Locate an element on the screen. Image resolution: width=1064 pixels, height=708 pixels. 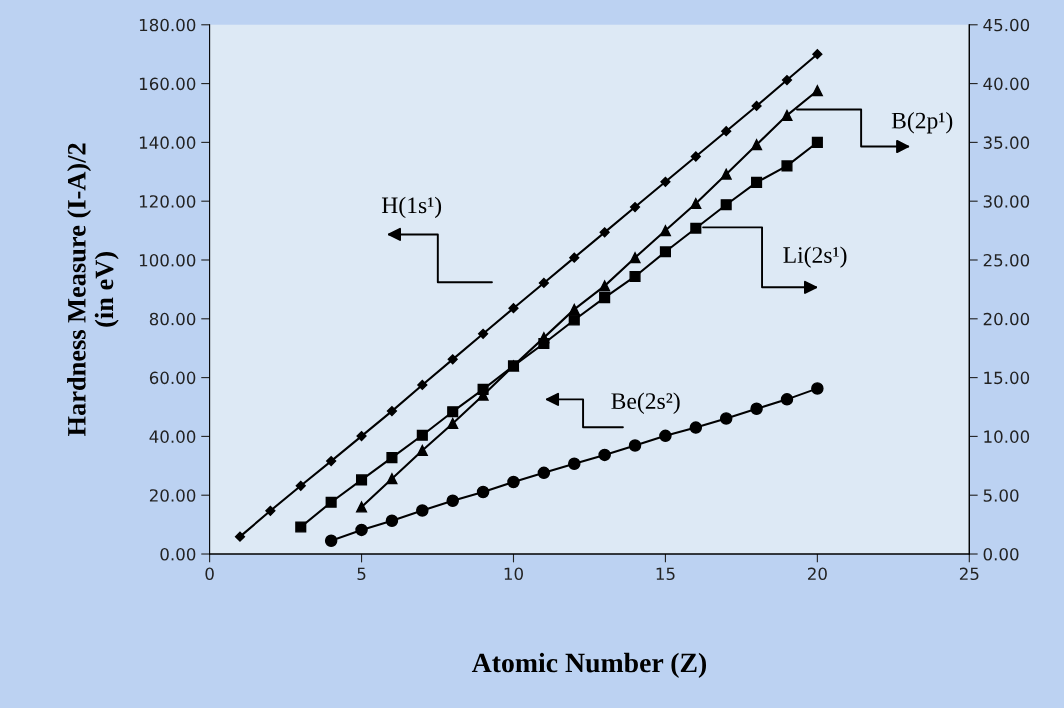
y-tick-label: 60.00 is located at coordinates (172, 378).